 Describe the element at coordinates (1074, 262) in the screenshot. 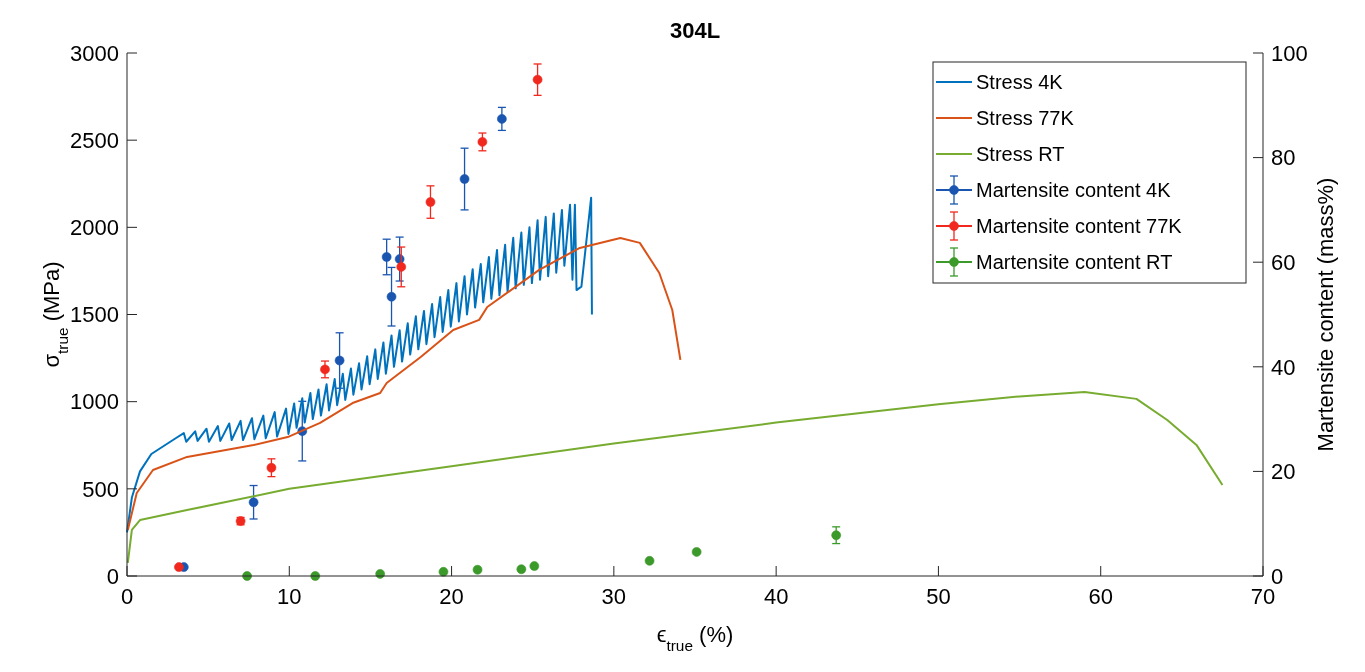

I see `legend-label: Martensite content RT` at that location.